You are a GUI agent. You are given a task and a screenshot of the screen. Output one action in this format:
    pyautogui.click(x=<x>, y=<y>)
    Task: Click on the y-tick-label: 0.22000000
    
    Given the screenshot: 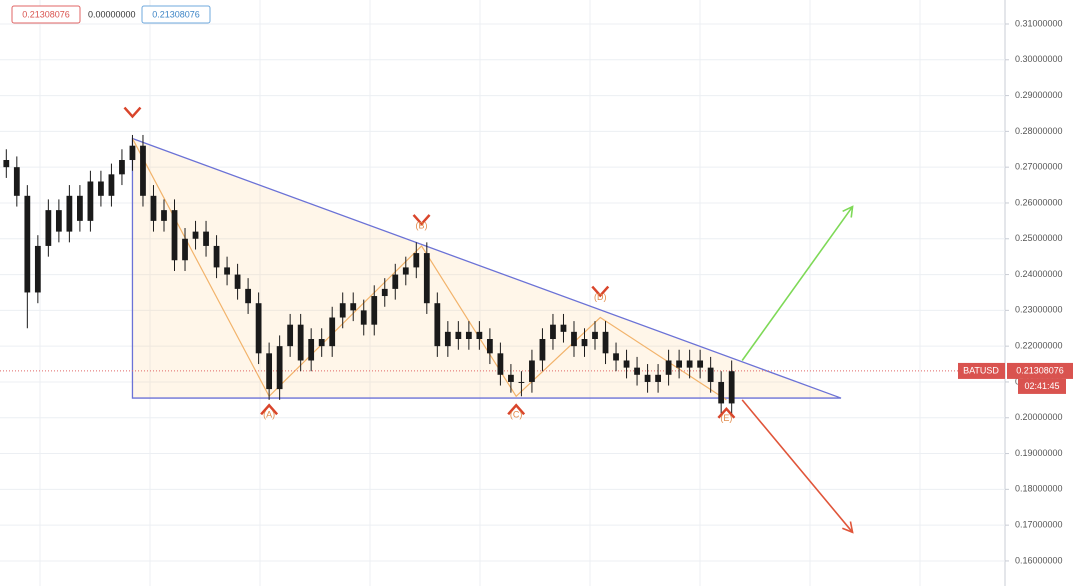 What is the action you would take?
    pyautogui.click(x=1039, y=346)
    